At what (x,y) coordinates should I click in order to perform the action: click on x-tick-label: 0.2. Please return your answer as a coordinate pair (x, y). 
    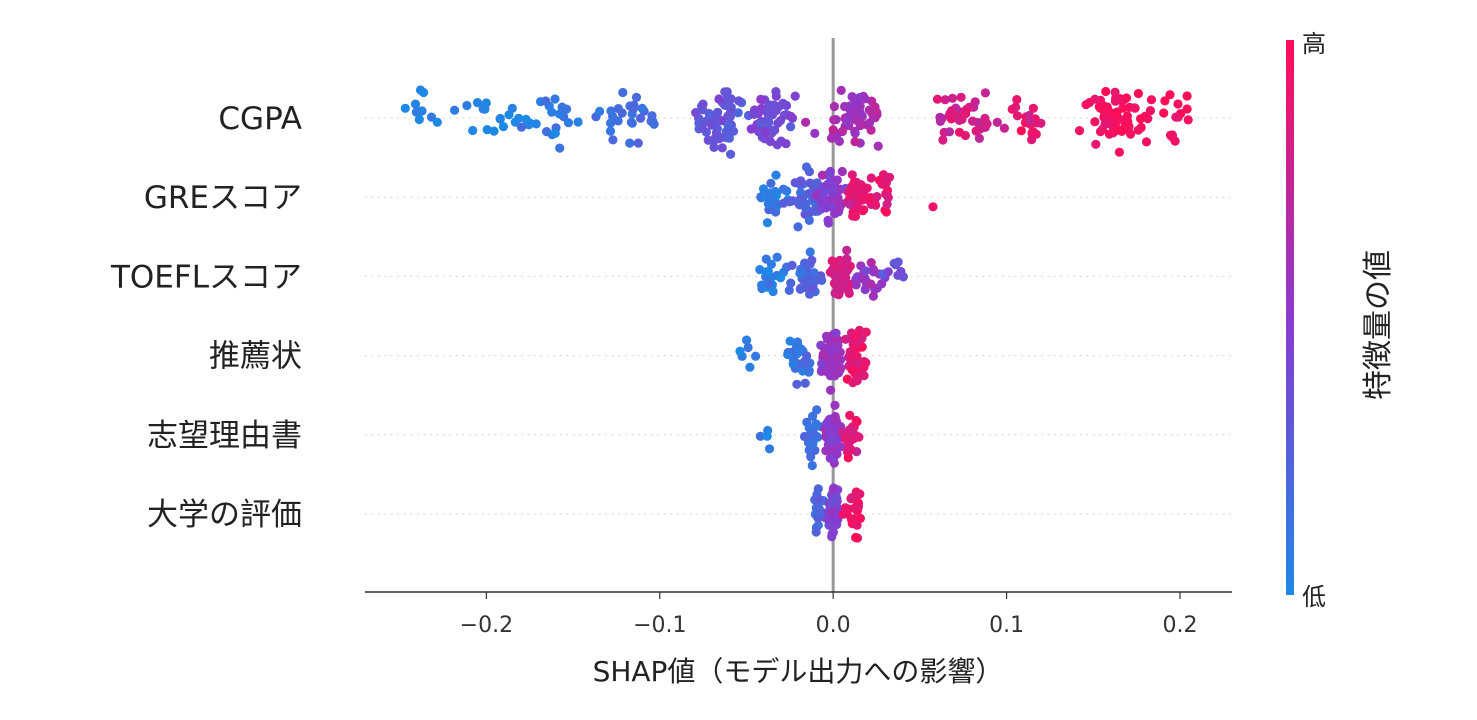
    Looking at the image, I should click on (1179, 625).